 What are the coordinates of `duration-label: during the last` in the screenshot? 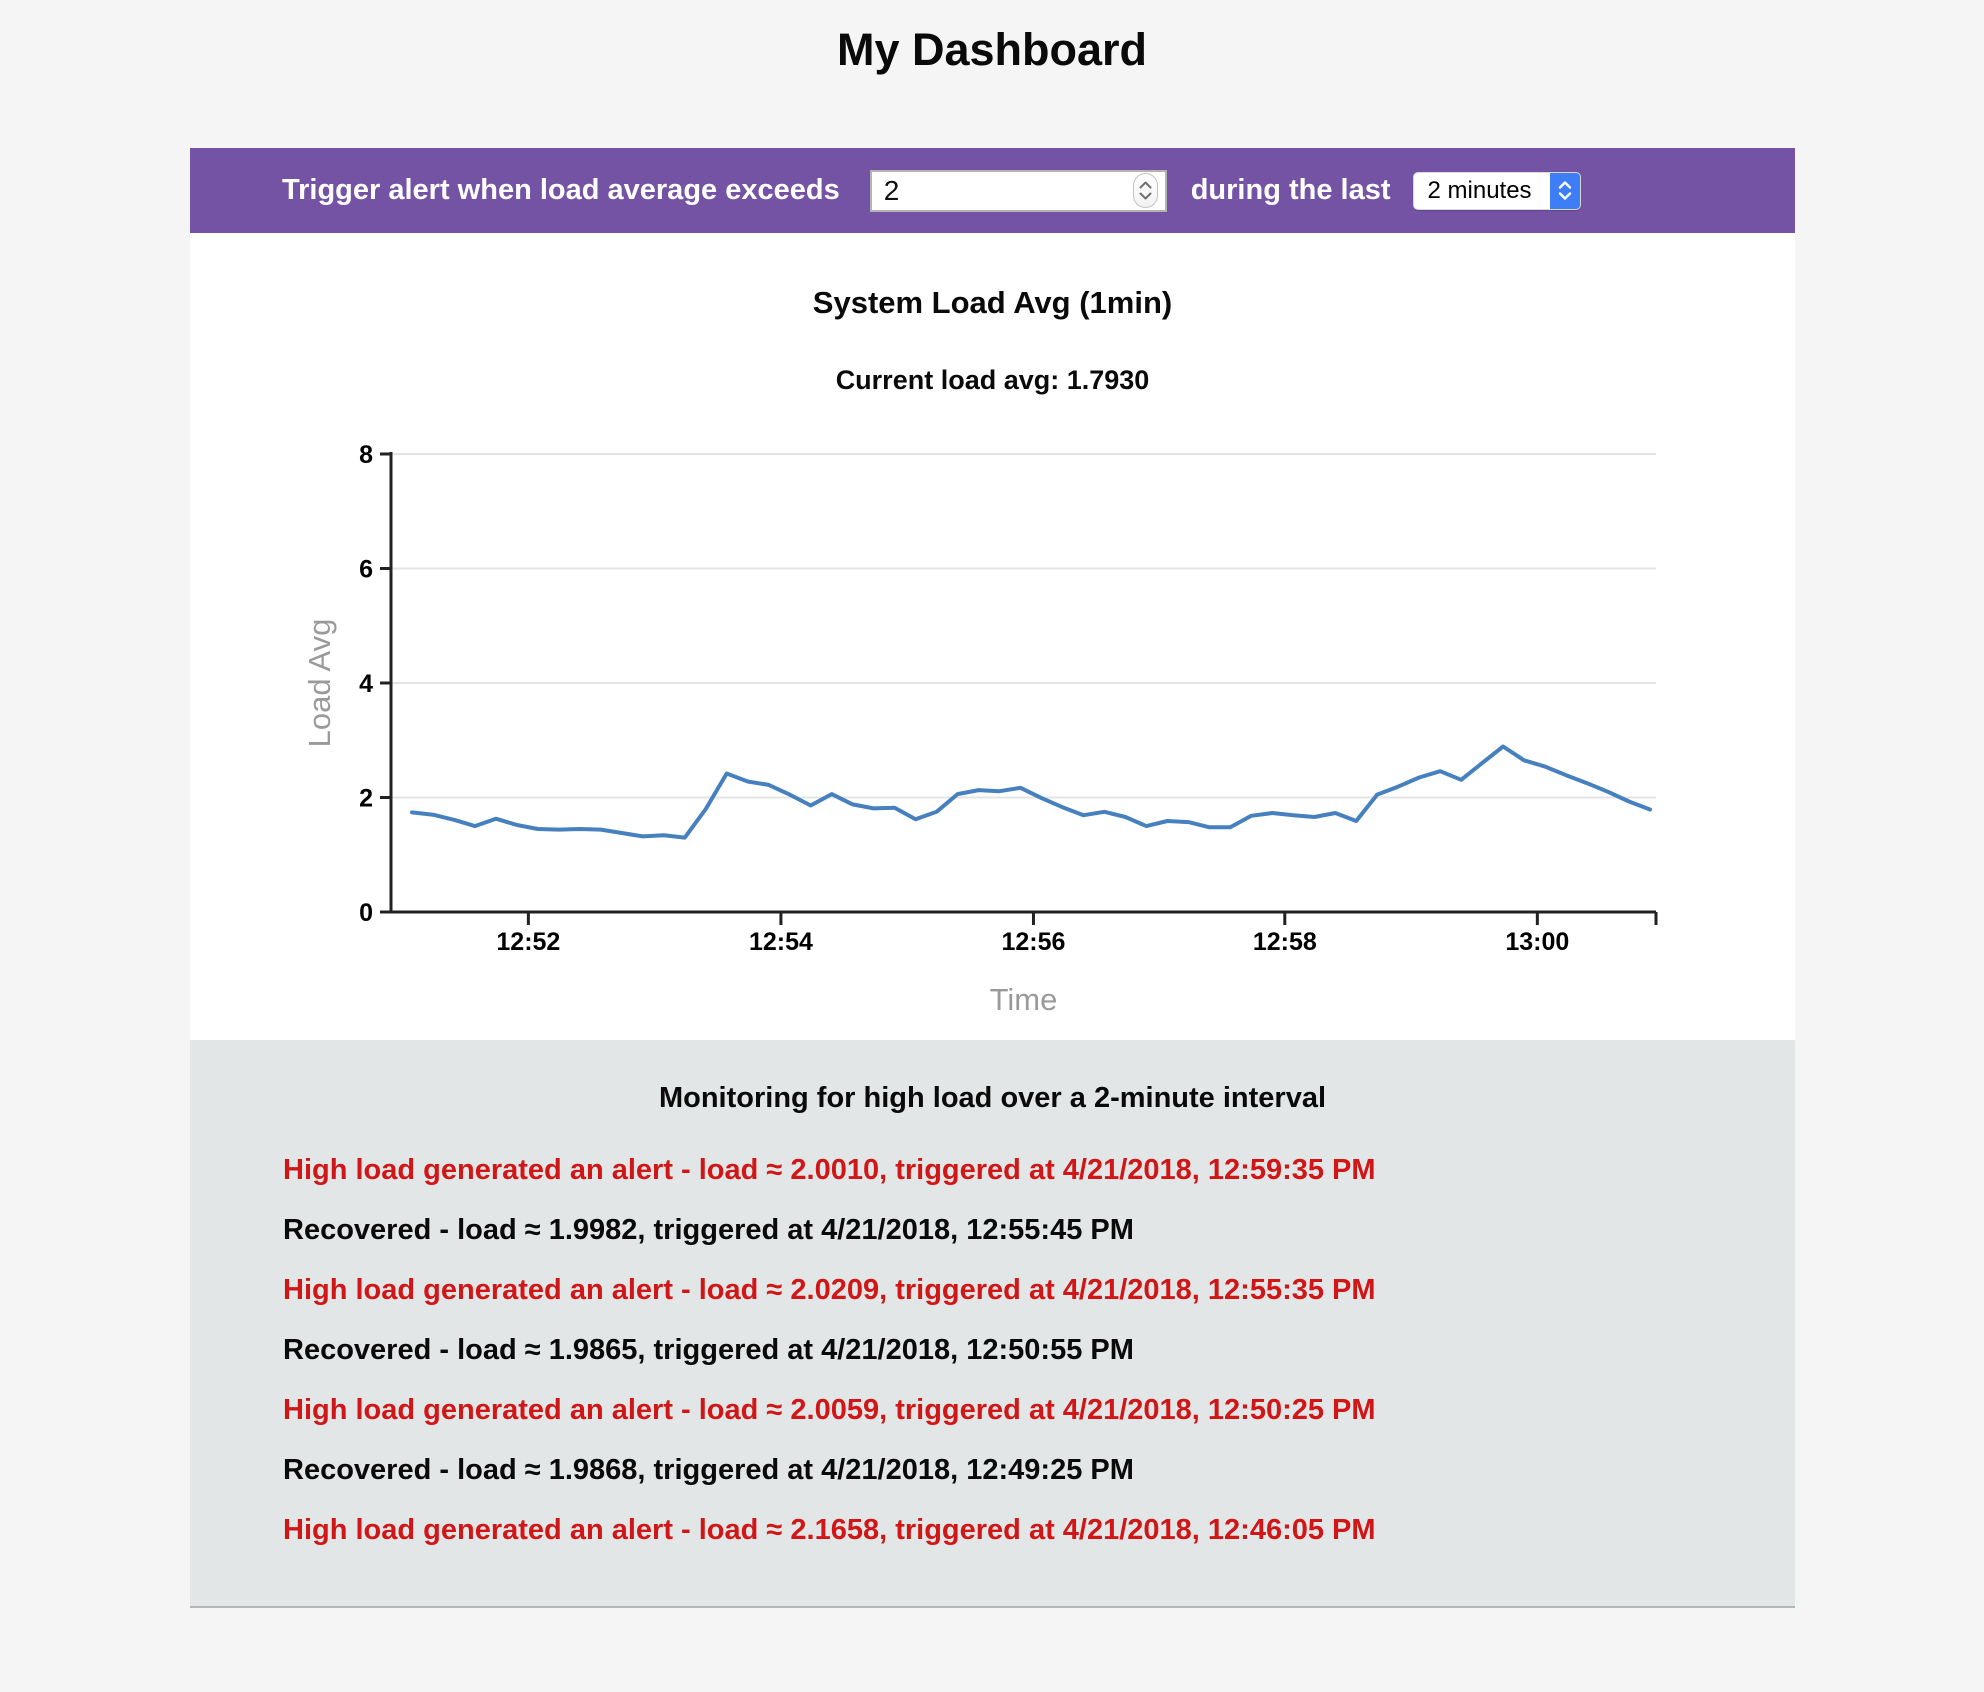 It's located at (1290, 190).